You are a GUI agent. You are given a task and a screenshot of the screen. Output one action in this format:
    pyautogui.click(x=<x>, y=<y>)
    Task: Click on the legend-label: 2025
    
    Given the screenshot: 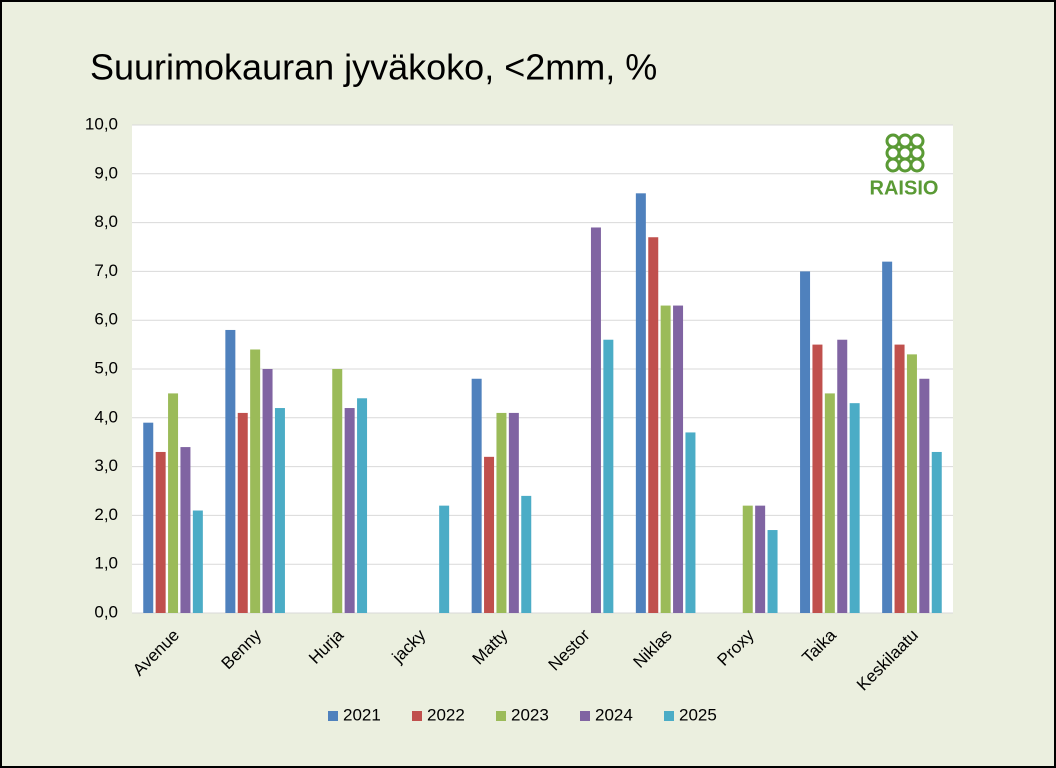 What is the action you would take?
    pyautogui.click(x=698, y=714)
    